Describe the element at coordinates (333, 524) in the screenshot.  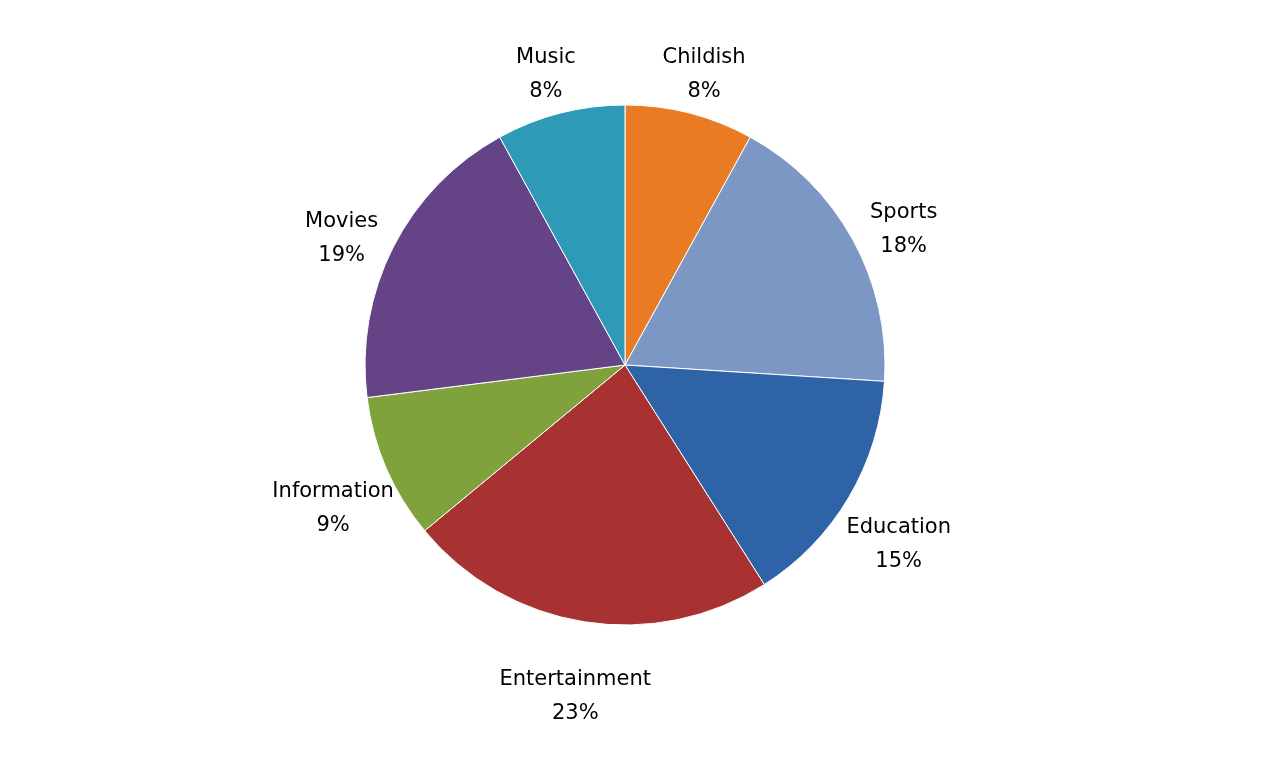
I see `data-label: 9%` at that location.